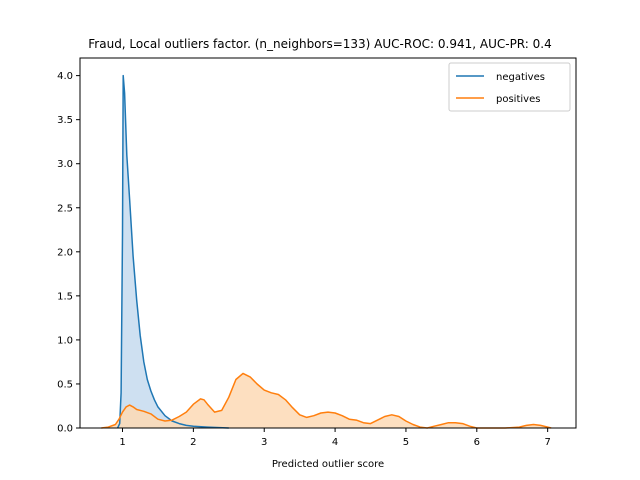 This screenshot has height=480, width=640. Describe the element at coordinates (65, 340) in the screenshot. I see `y-tick-label: 1.0` at that location.